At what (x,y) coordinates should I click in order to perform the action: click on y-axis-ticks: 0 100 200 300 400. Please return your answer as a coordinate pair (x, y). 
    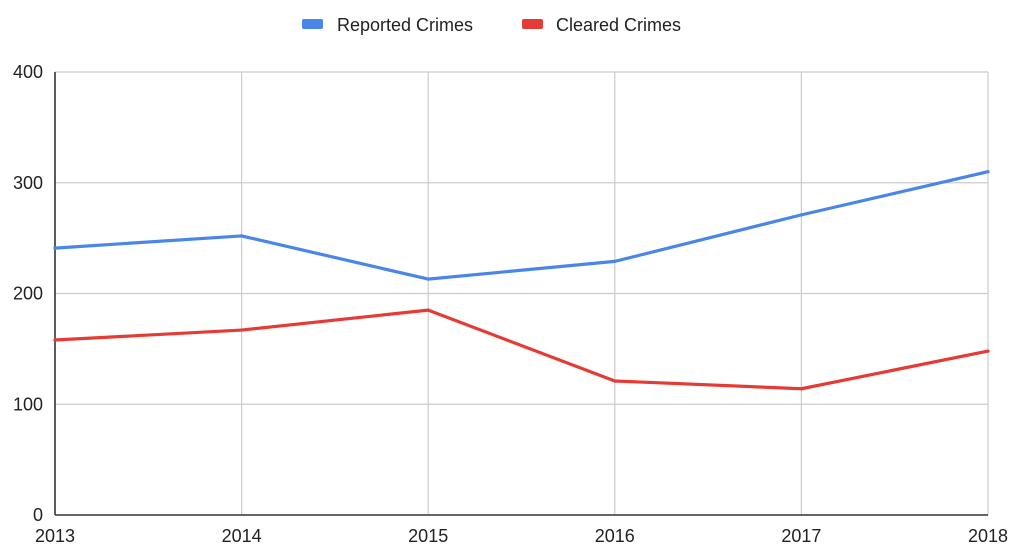
    Looking at the image, I should click on (28, 293).